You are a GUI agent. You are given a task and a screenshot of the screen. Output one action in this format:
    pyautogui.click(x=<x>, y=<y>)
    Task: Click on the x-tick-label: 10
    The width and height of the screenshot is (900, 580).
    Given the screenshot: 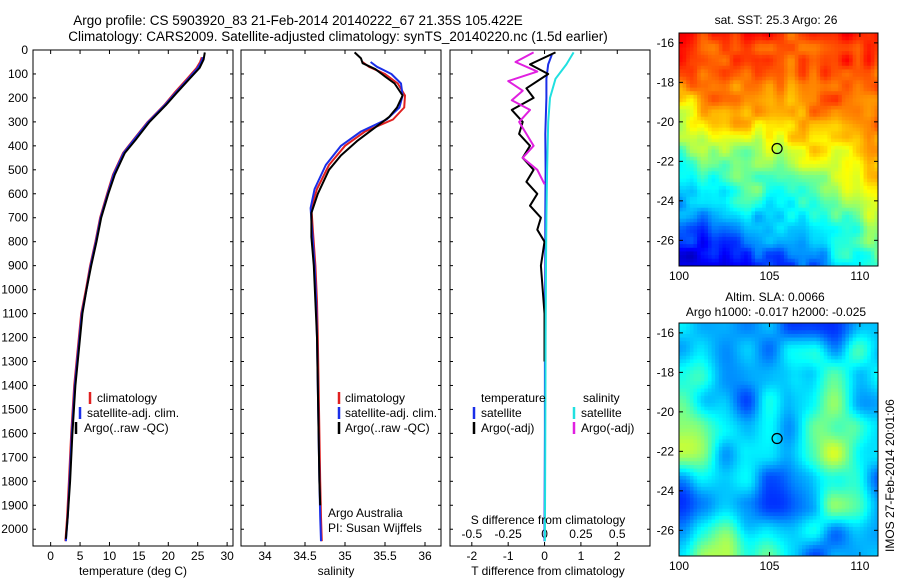 What is the action you would take?
    pyautogui.click(x=110, y=556)
    